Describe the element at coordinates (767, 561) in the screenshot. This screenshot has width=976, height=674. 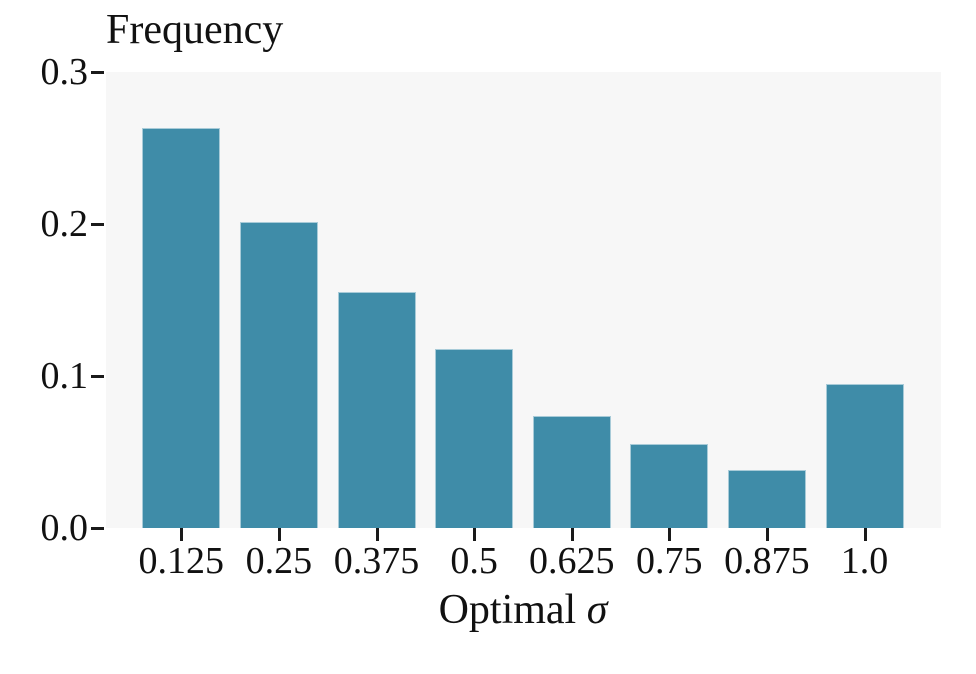
I see `x-tick-label: 0.875` at that location.